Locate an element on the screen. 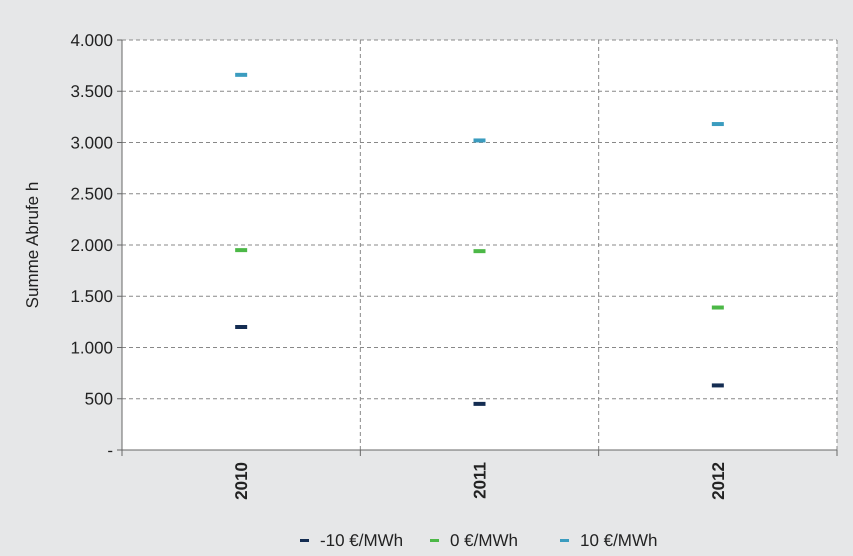 Image resolution: width=853 pixels, height=556 pixels. x-tick-label: 2010 is located at coordinates (242, 481).